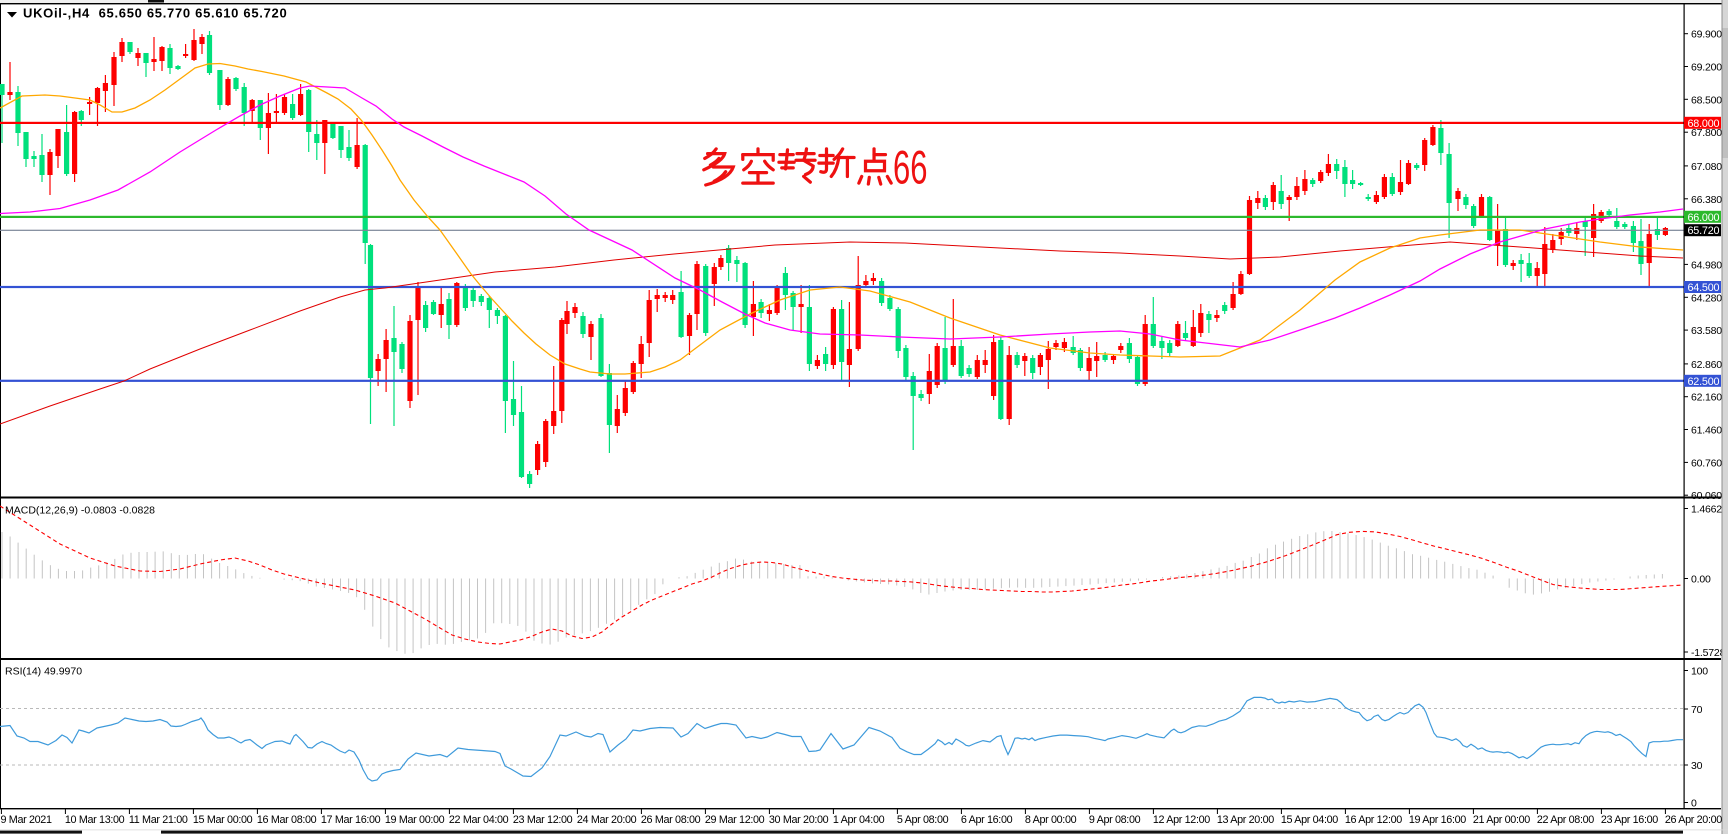  What do you see at coordinates (95, 820) in the screenshot?
I see `svg-text: 10 Mar 13:00` at bounding box center [95, 820].